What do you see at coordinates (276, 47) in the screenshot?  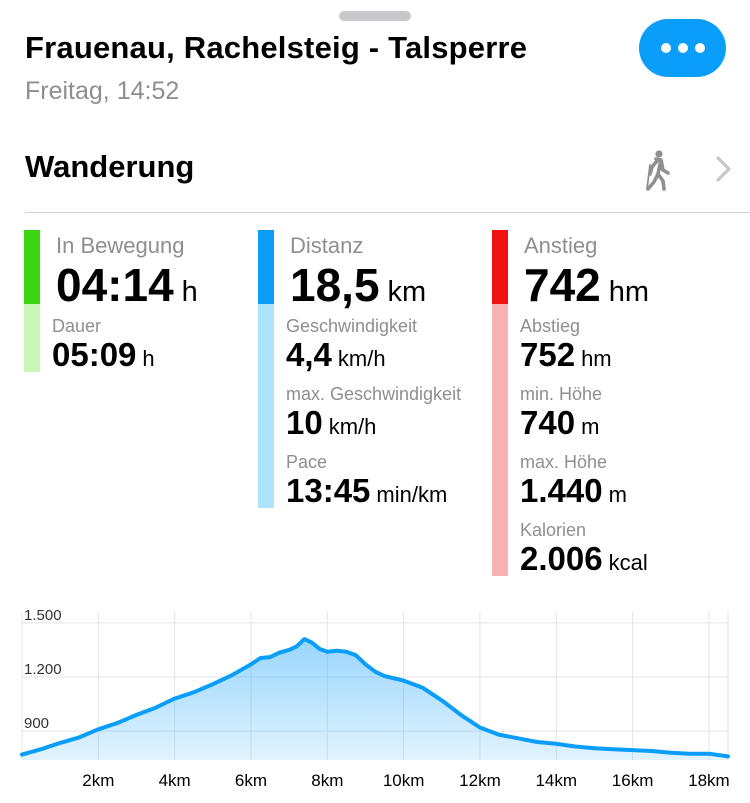 I see `page-title: Frauenau, Rachelsteig - Talsperre` at bounding box center [276, 47].